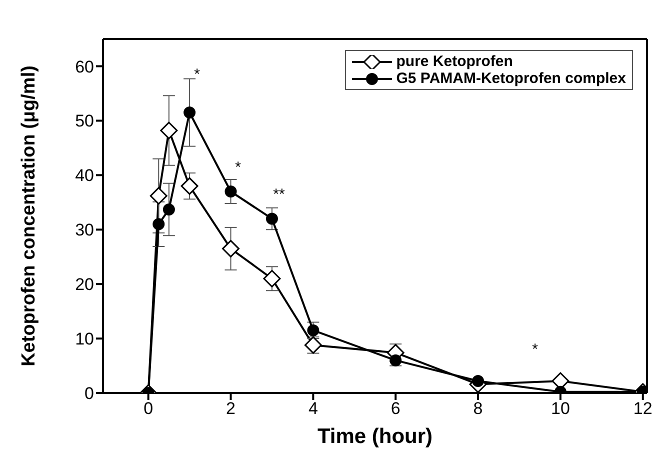  Describe the element at coordinates (313, 408) in the screenshot. I see `x-tick-label: 4` at that location.